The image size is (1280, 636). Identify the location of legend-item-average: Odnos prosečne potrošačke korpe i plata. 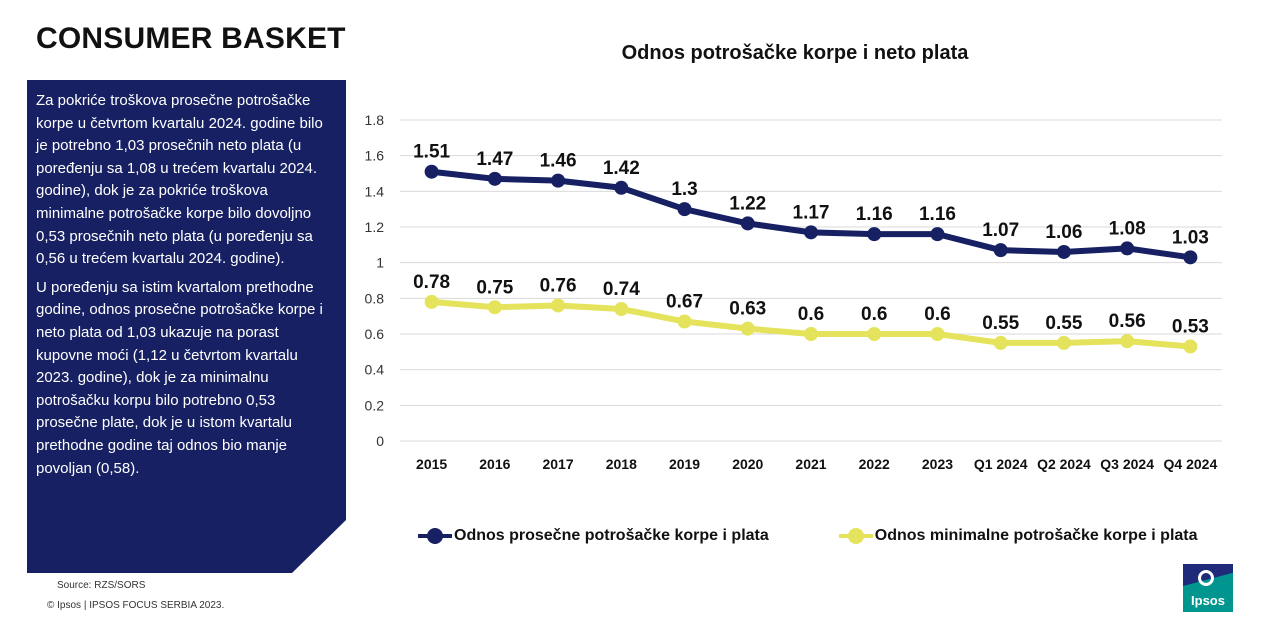
(593, 536).